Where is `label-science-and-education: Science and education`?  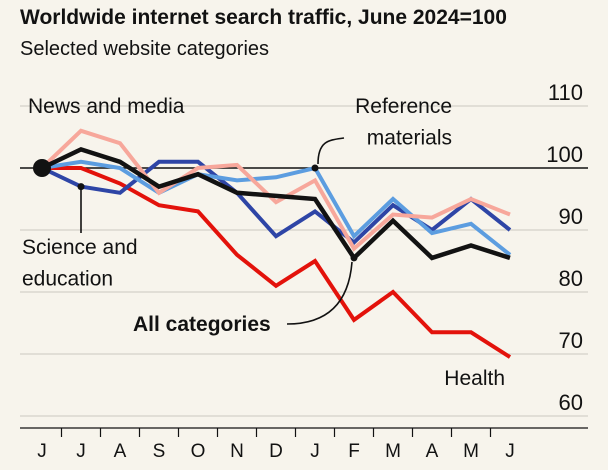 label-science-and-education: Science and education is located at coordinates (80, 263).